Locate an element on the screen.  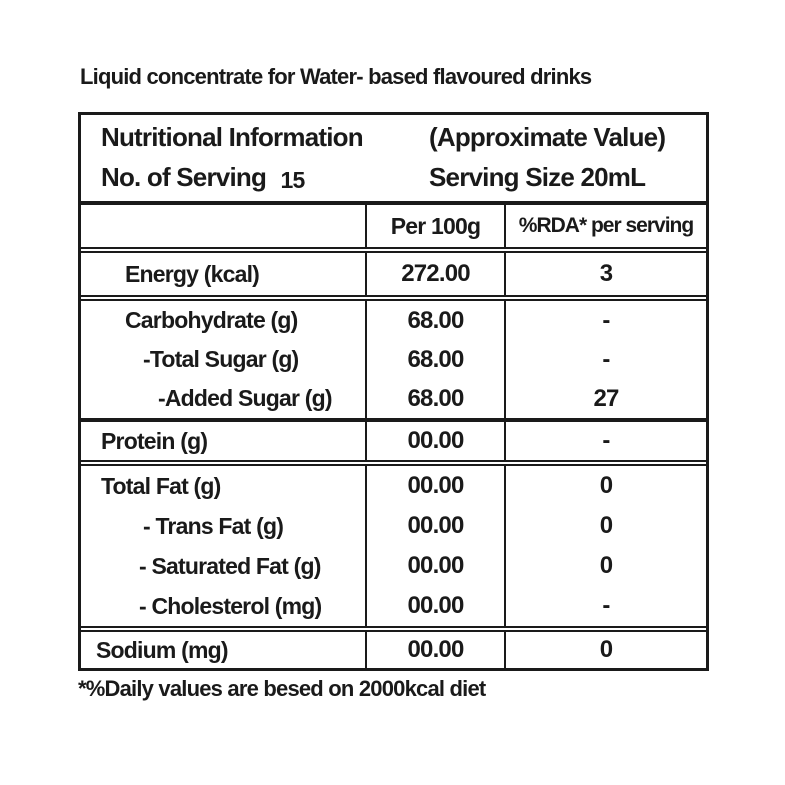
serving-size: Serving Size 20mL is located at coordinates (537, 177).